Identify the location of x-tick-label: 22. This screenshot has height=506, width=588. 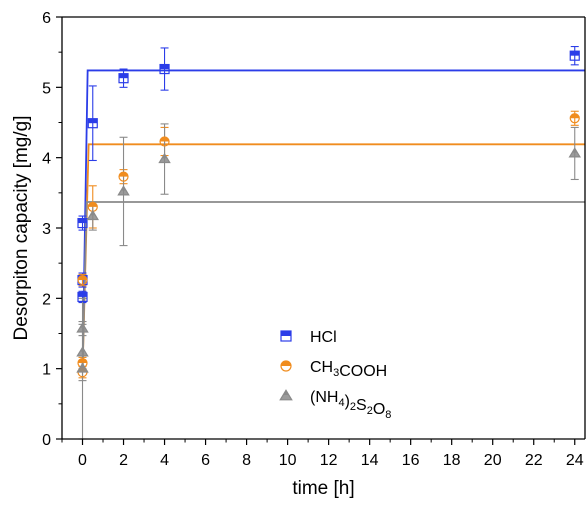
(534, 460).